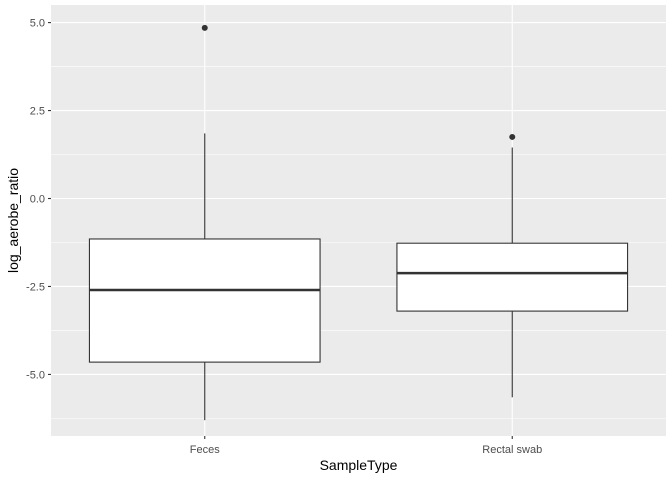 The height and width of the screenshot is (480, 672). I want to click on y-axis-title: log_aerobe_ratio, so click(13, 220).